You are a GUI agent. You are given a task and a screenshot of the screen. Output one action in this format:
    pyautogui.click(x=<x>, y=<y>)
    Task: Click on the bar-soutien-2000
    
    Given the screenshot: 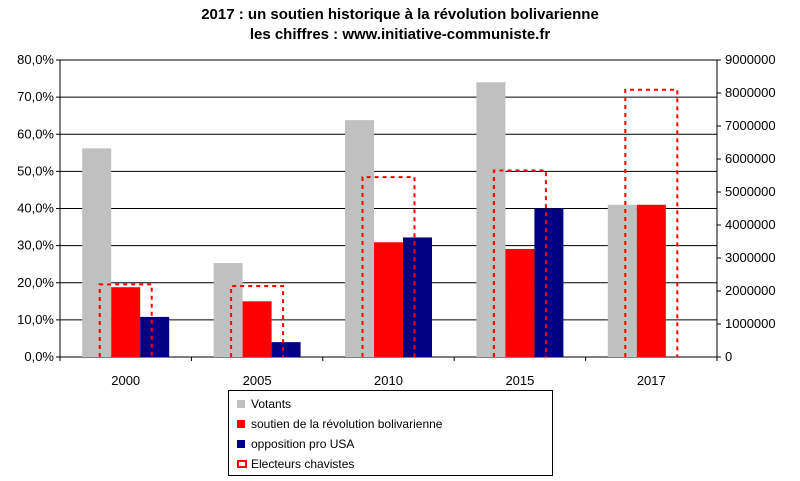 What is the action you would take?
    pyautogui.click(x=126, y=322)
    